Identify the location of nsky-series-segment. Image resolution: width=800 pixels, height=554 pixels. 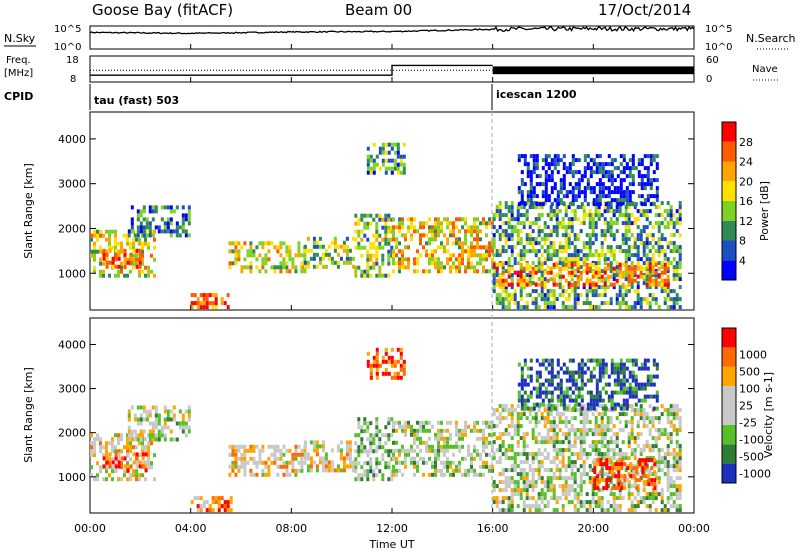
(140, 33).